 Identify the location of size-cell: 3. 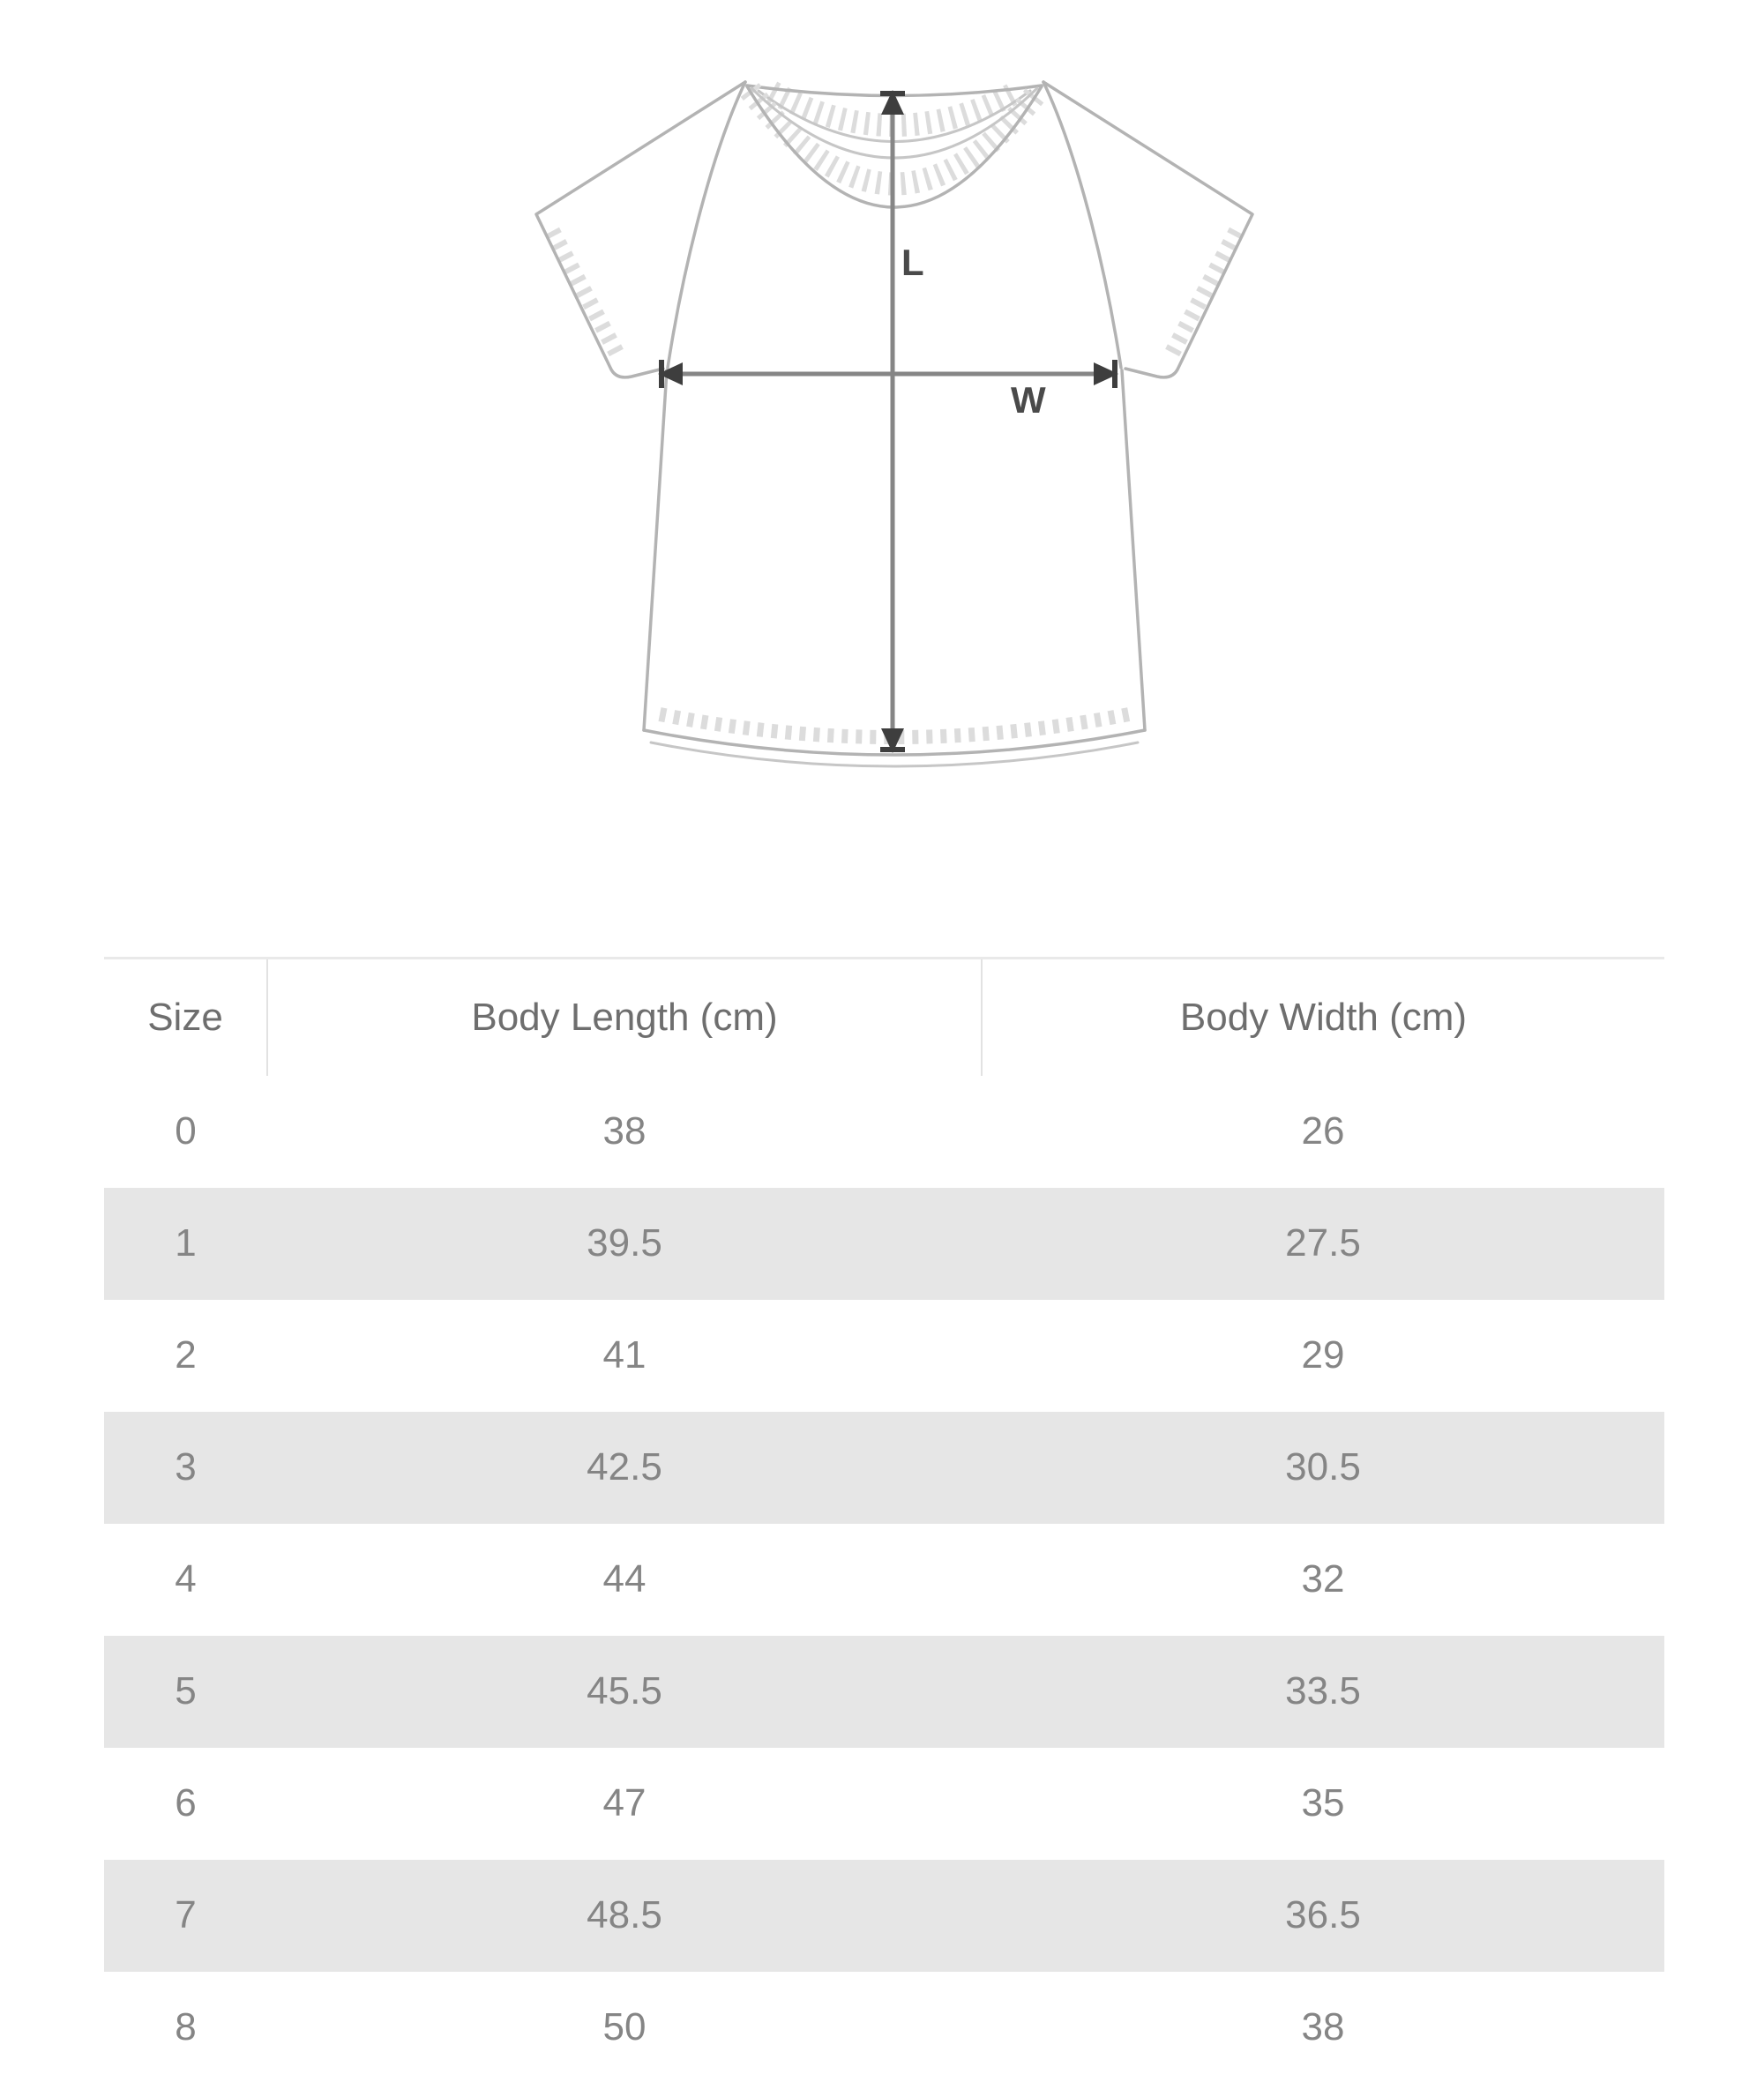
(186, 1467).